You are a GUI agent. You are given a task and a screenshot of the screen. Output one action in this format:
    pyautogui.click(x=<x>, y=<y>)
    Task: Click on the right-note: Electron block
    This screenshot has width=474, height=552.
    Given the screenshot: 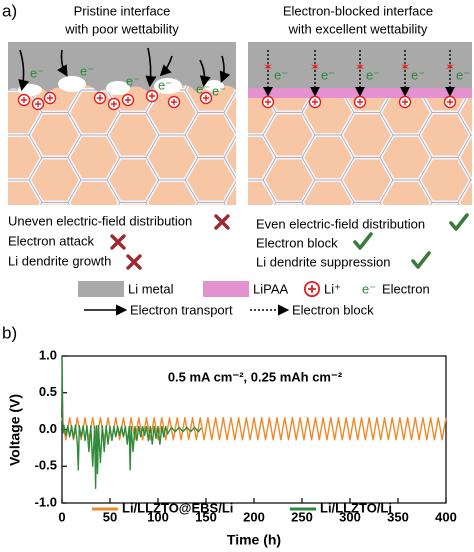 What is the action you would take?
    pyautogui.click(x=297, y=242)
    